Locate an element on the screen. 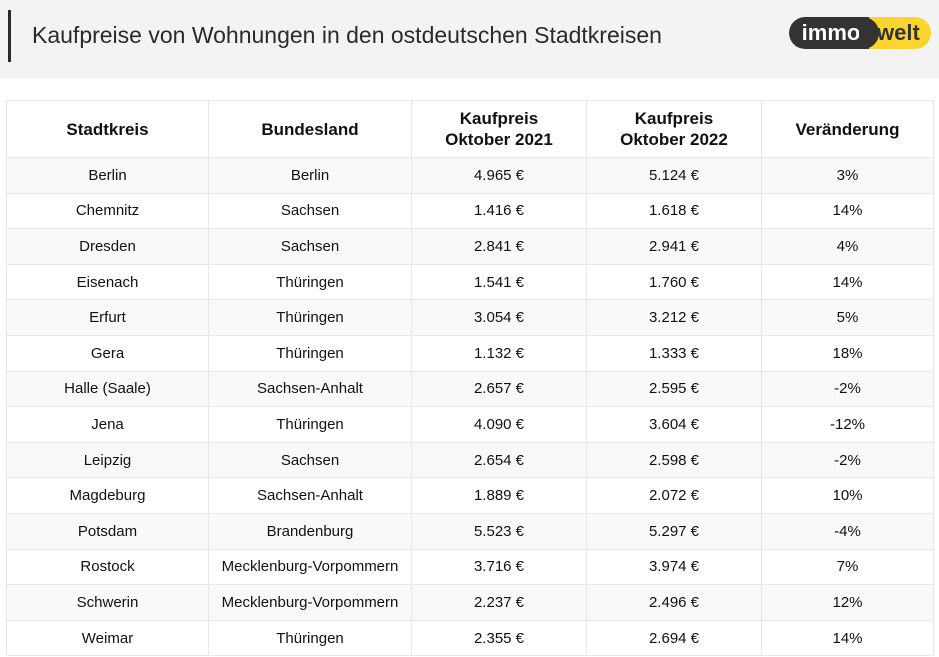 Image resolution: width=939 pixels, height=657 pixels. cell-stadtkreis: Berlin is located at coordinates (107, 175).